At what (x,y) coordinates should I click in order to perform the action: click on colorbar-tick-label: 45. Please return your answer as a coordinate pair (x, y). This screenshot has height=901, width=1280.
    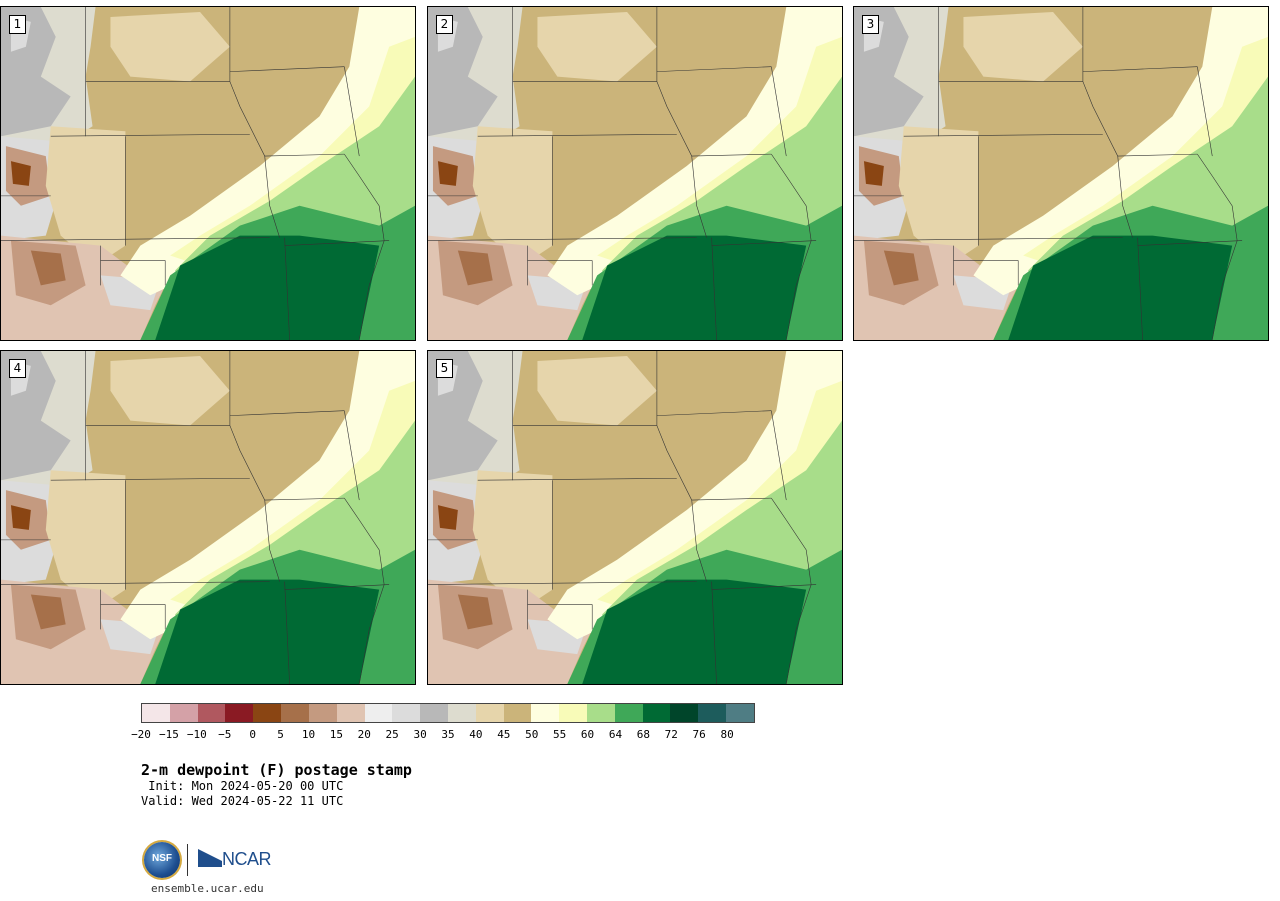
    Looking at the image, I should click on (504, 734).